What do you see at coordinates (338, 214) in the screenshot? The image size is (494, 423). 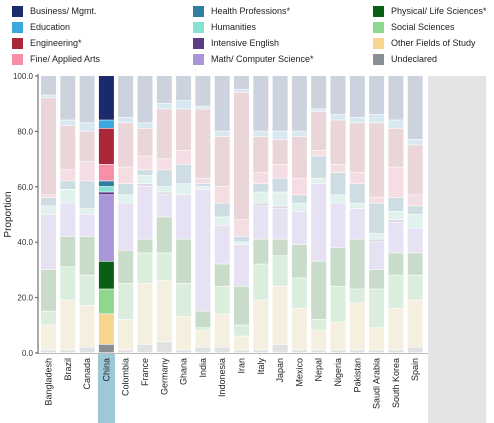 I see `bar-stack-nigeria` at bounding box center [338, 214].